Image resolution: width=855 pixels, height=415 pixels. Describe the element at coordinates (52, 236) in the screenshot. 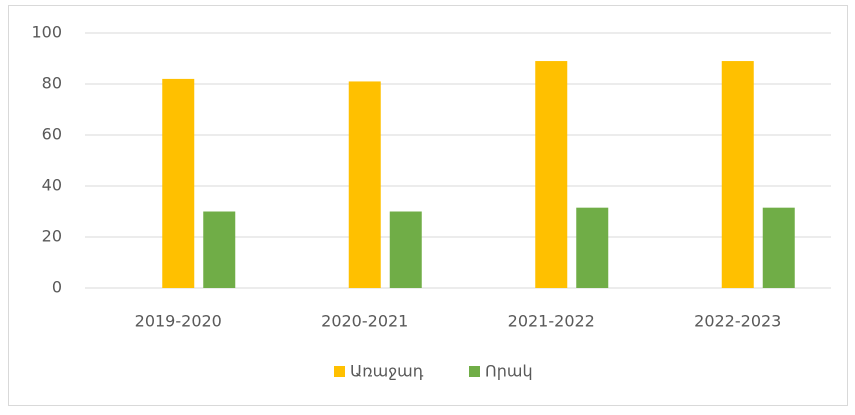

I see `y-tick-label: 20` at that location.